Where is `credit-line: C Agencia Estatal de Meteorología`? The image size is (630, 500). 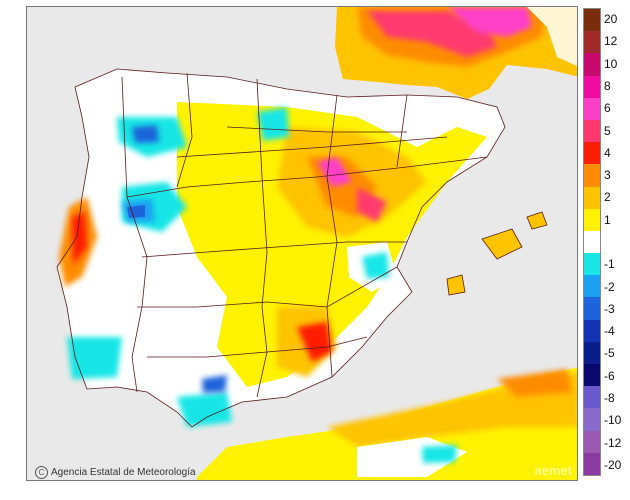 credit-line: C Agencia Estatal de Meteorología is located at coordinates (115, 472).